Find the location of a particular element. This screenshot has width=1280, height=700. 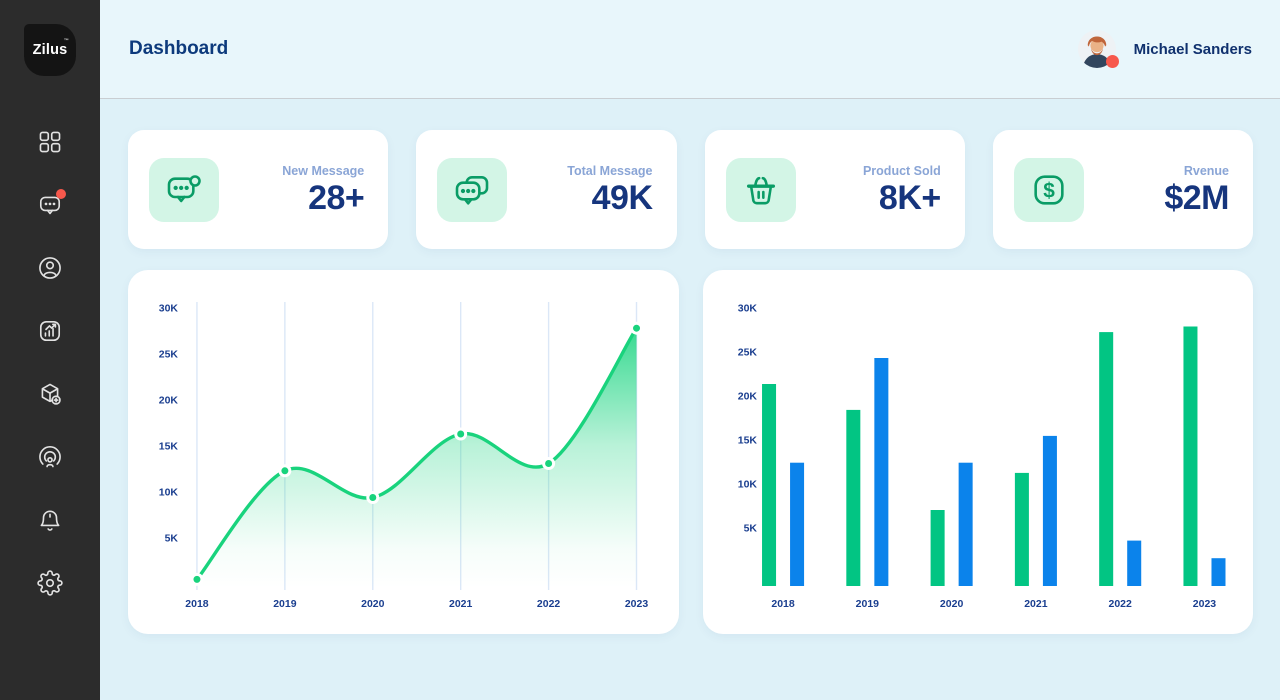

sidebar-item-profile is located at coordinates (50, 268).